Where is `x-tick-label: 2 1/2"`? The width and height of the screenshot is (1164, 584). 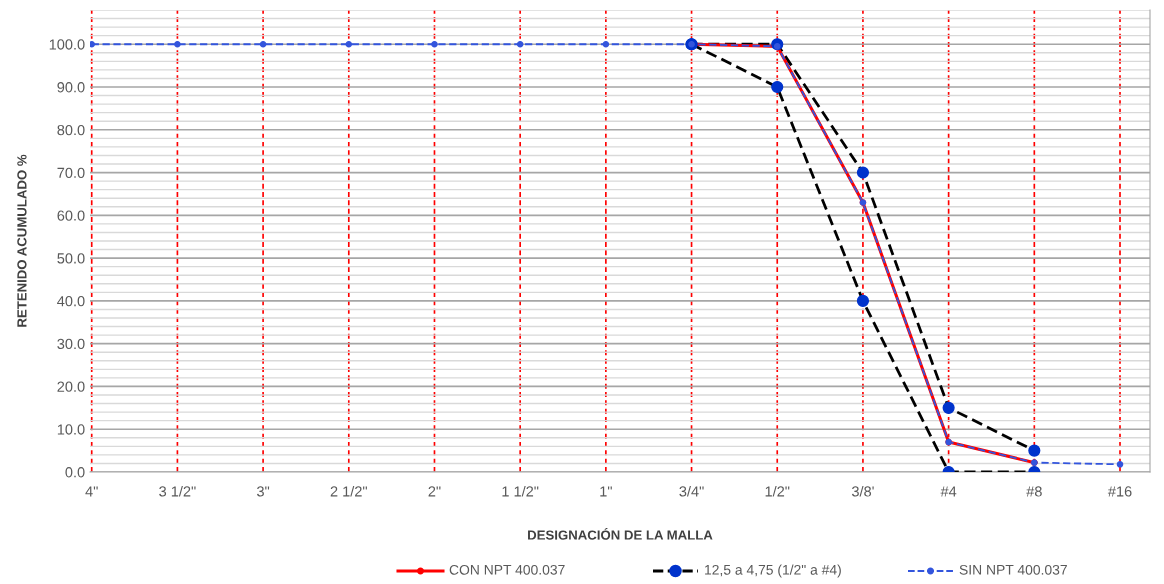 x-tick-label: 2 1/2" is located at coordinates (348, 491).